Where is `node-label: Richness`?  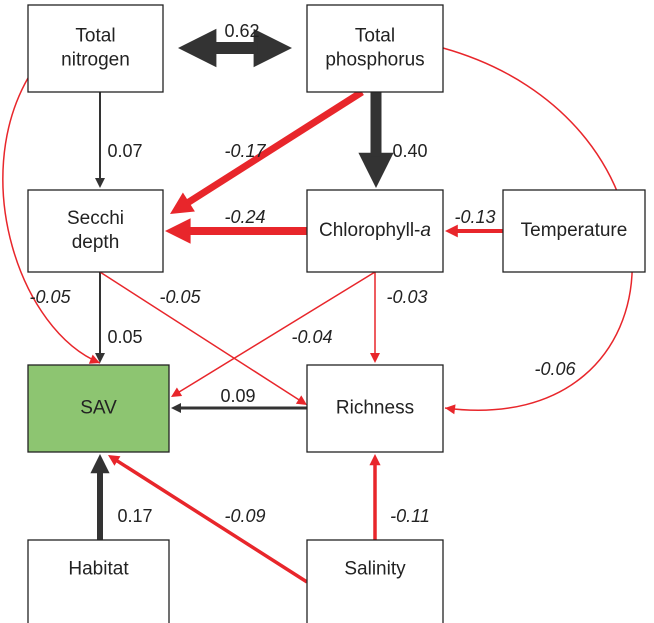 node-label: Richness is located at coordinates (375, 408).